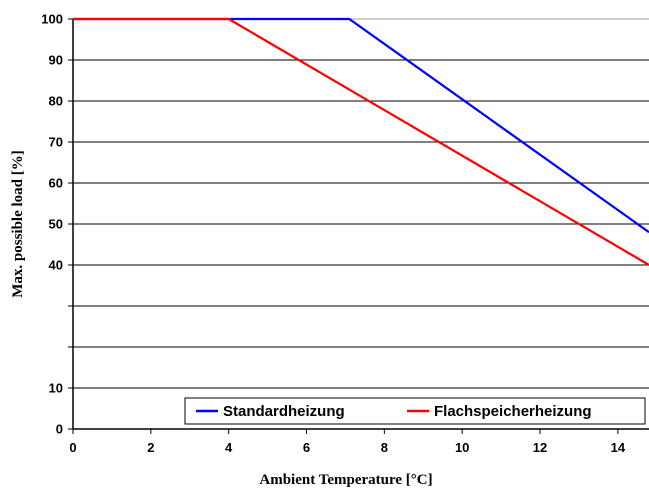 Image resolution: width=649 pixels, height=490 pixels. What do you see at coordinates (56, 224) in the screenshot?
I see `y-tick-label: 50` at bounding box center [56, 224].